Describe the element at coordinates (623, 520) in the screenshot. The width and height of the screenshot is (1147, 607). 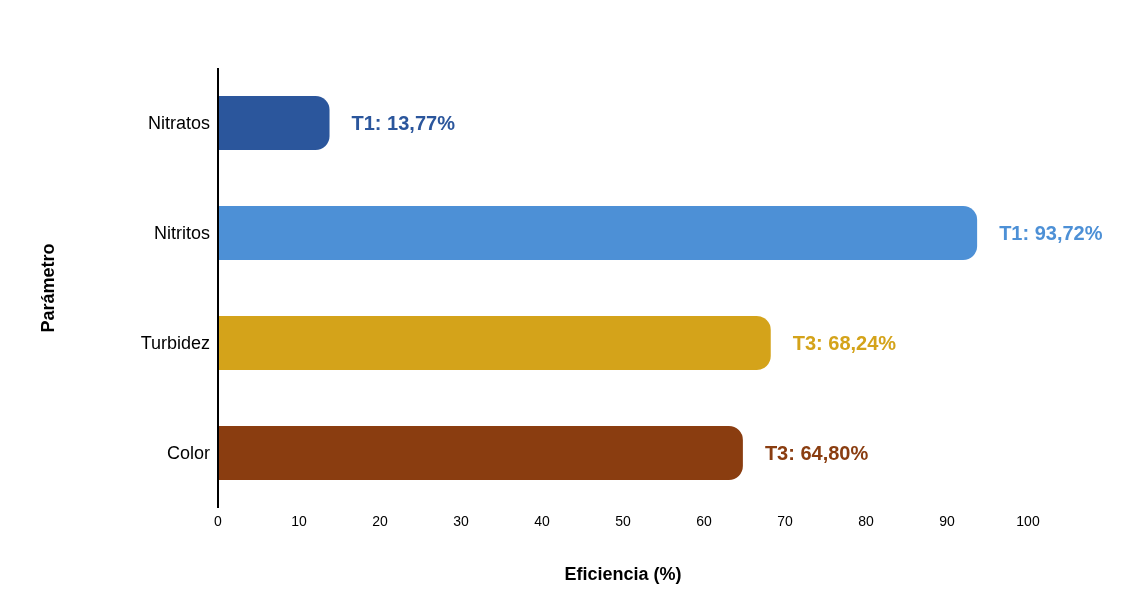
I see `x-tick-label: 50` at that location.